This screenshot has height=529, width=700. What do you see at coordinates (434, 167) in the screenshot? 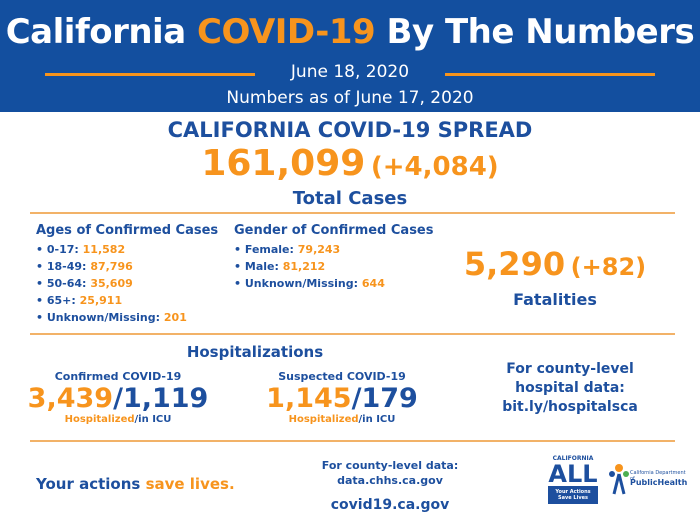
I see `change: (+4,084)` at bounding box center [434, 167].